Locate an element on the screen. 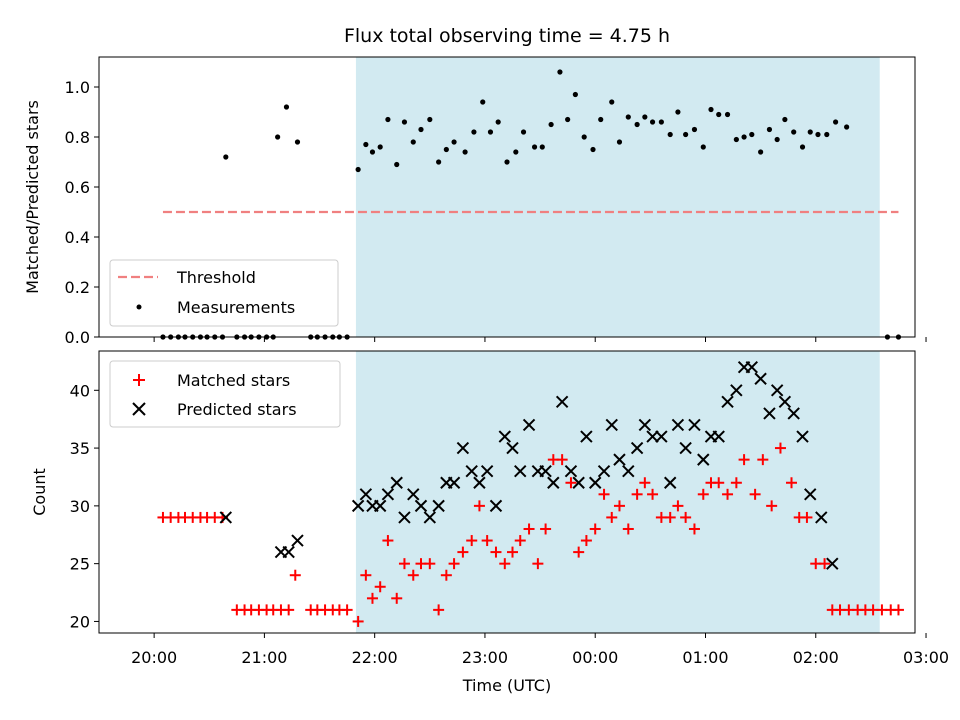  top-y-axis-label: Matched/Predicted stars is located at coordinates (32, 197).